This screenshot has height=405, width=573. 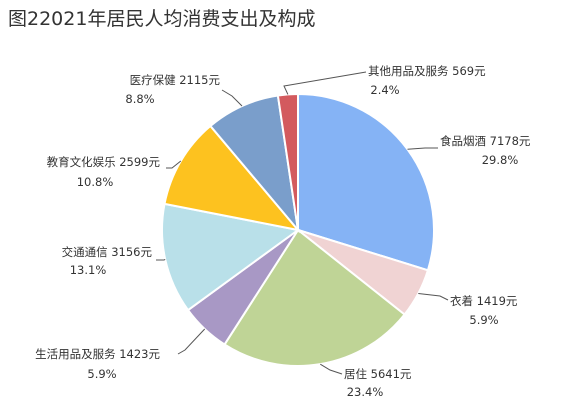 What do you see at coordinates (175, 80) in the screenshot?
I see `slice-label: 医疗保健 2115元` at bounding box center [175, 80].